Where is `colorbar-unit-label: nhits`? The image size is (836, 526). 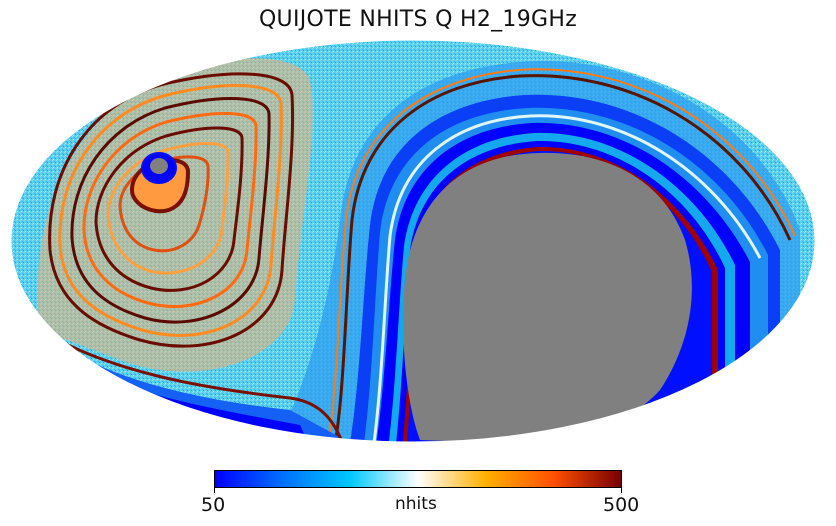
colorbar-unit-label: nhits is located at coordinates (416, 504).